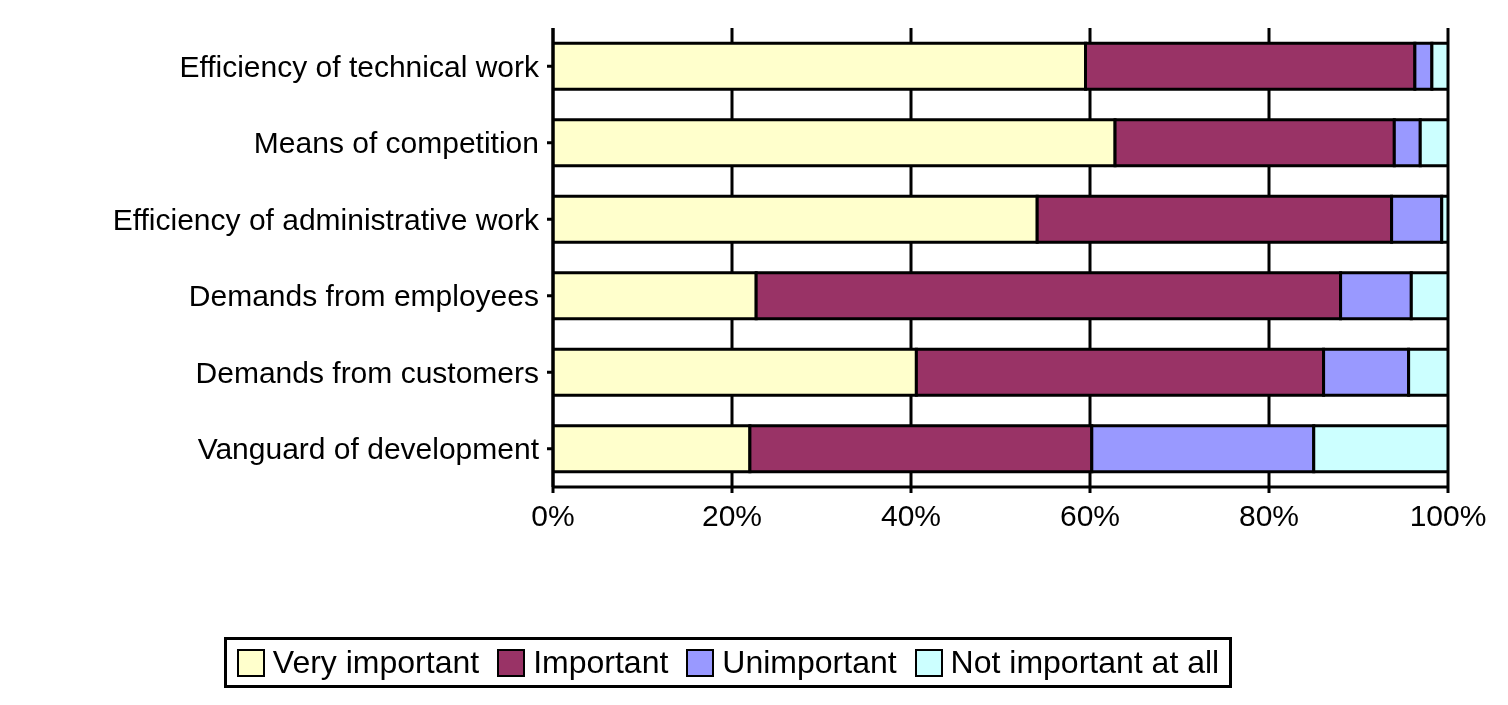 This screenshot has width=1508, height=705. I want to click on x-tick-label: 100%, so click(1448, 516).